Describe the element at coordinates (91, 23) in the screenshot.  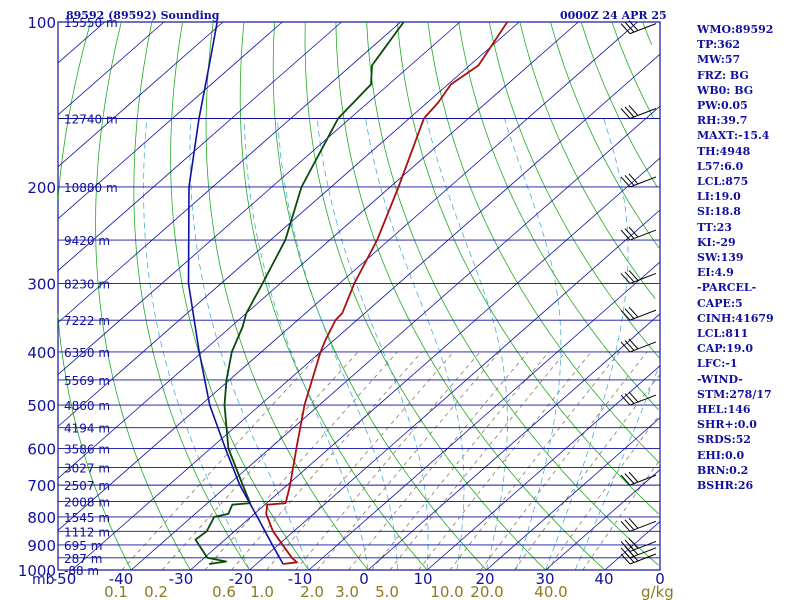
I see `height-label: 15550 m` at that location.